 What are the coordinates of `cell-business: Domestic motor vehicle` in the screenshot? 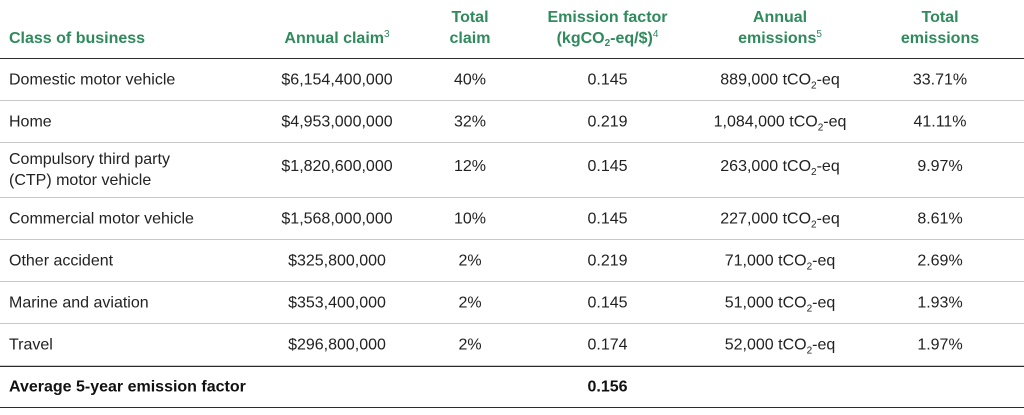 It's located at (92, 79).